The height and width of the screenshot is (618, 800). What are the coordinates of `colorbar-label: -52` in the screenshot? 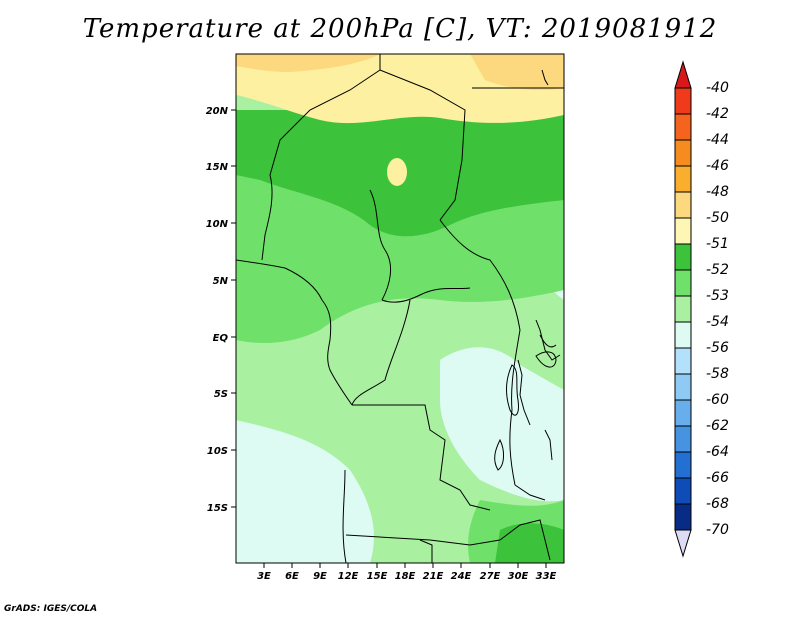 It's located at (717, 270).